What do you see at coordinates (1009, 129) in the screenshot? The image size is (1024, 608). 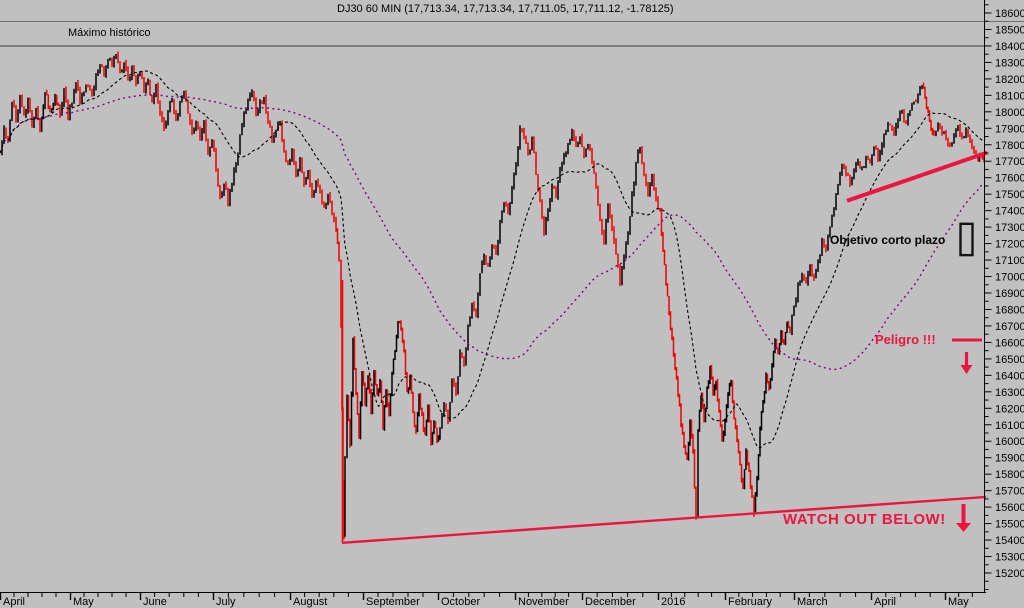 I see `y-tick-label: 17900` at bounding box center [1009, 129].